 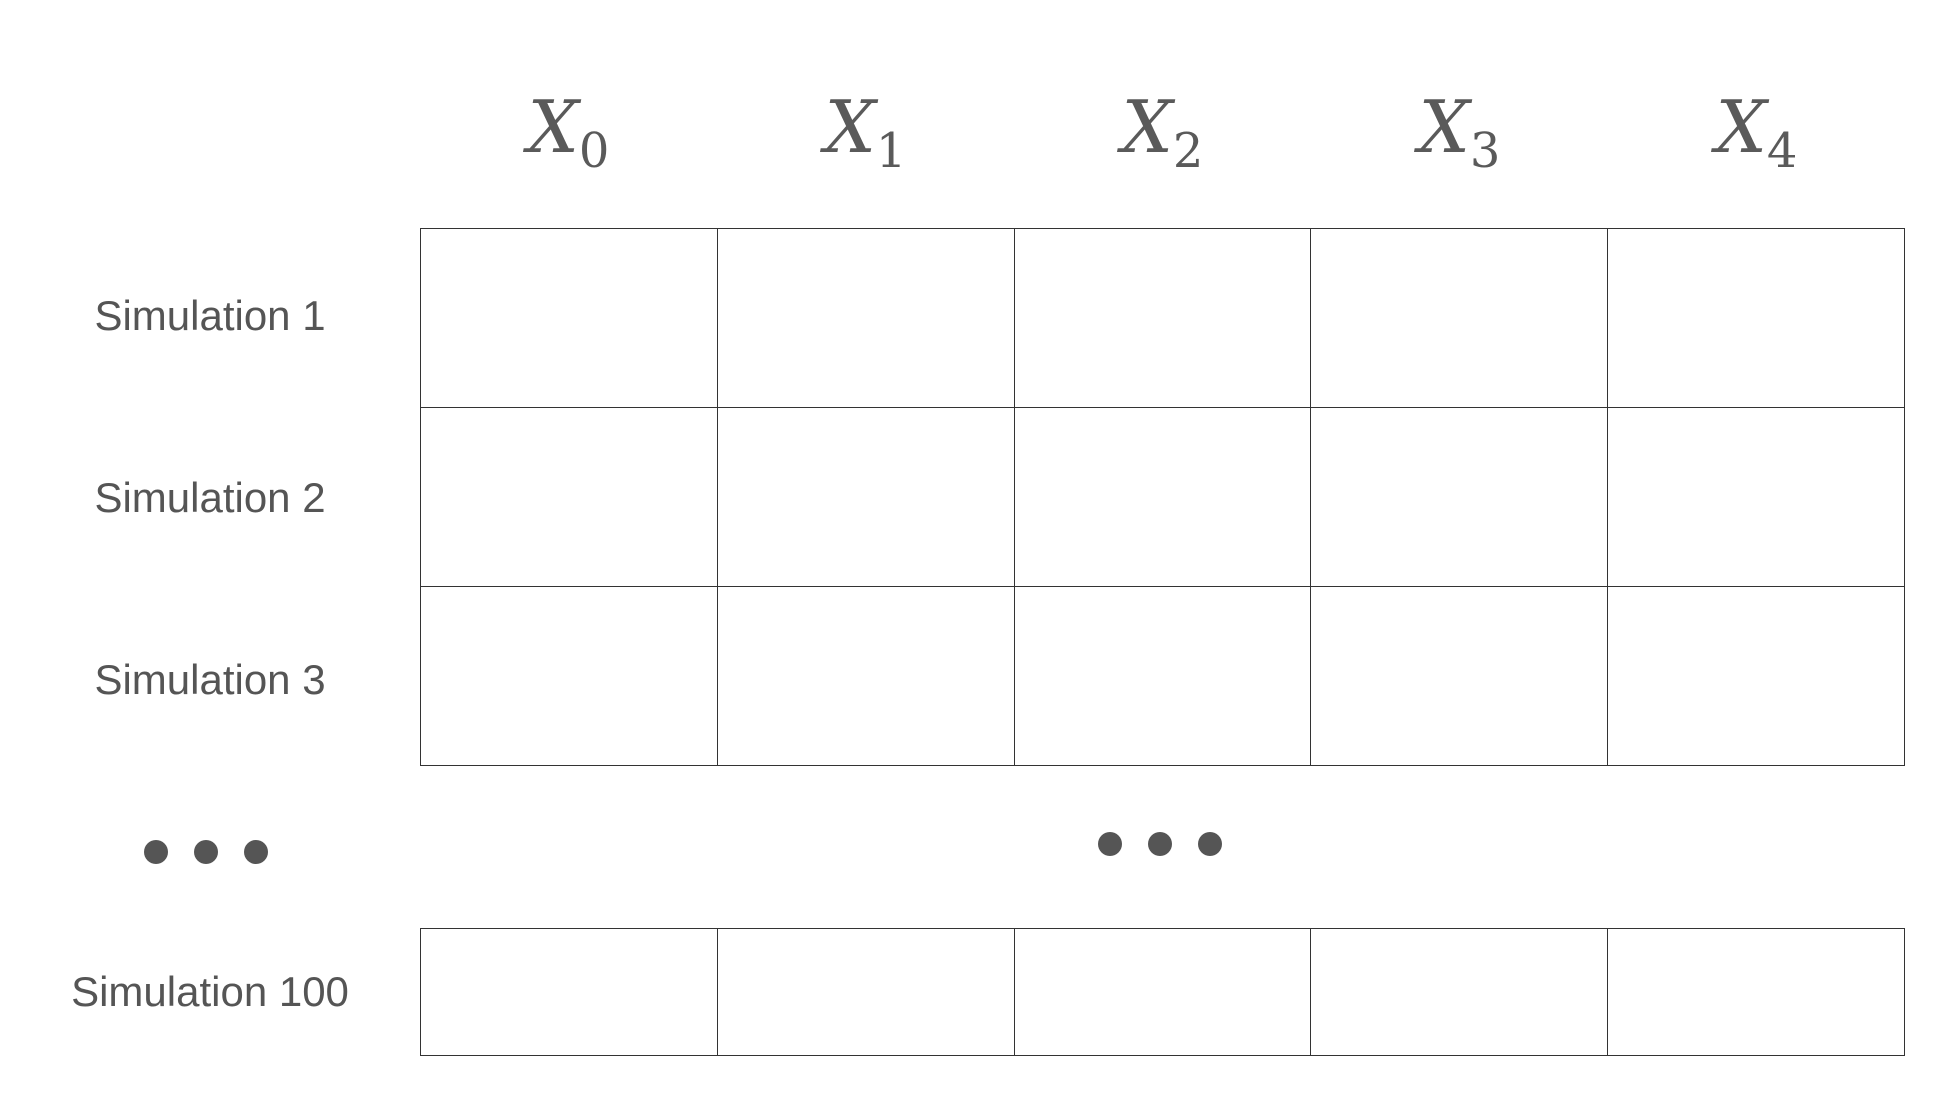 What do you see at coordinates (210, 679) in the screenshot?
I see `row-label-simulation-3: Simulation 3` at bounding box center [210, 679].